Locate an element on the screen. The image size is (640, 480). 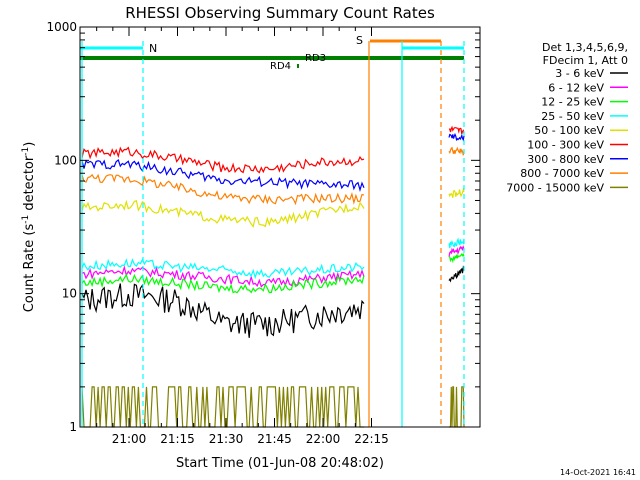
legend-label-5: 100 - 300 keV is located at coordinates (565, 145).